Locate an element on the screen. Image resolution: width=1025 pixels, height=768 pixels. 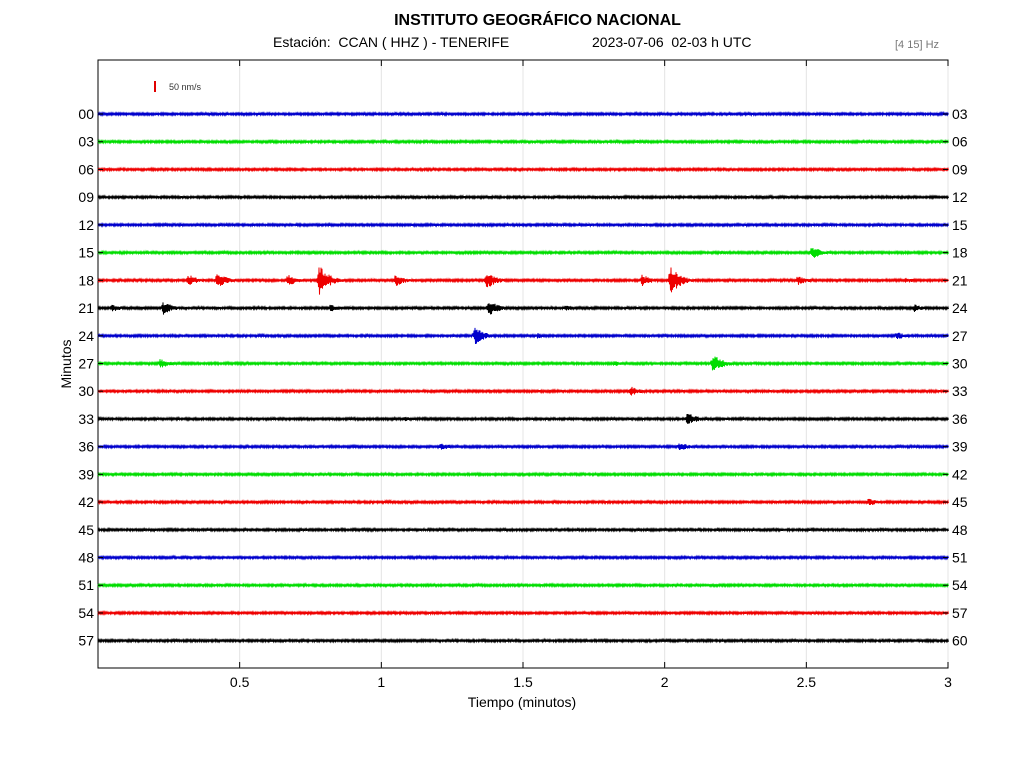
right-minute-label: 51 is located at coordinates (960, 558).